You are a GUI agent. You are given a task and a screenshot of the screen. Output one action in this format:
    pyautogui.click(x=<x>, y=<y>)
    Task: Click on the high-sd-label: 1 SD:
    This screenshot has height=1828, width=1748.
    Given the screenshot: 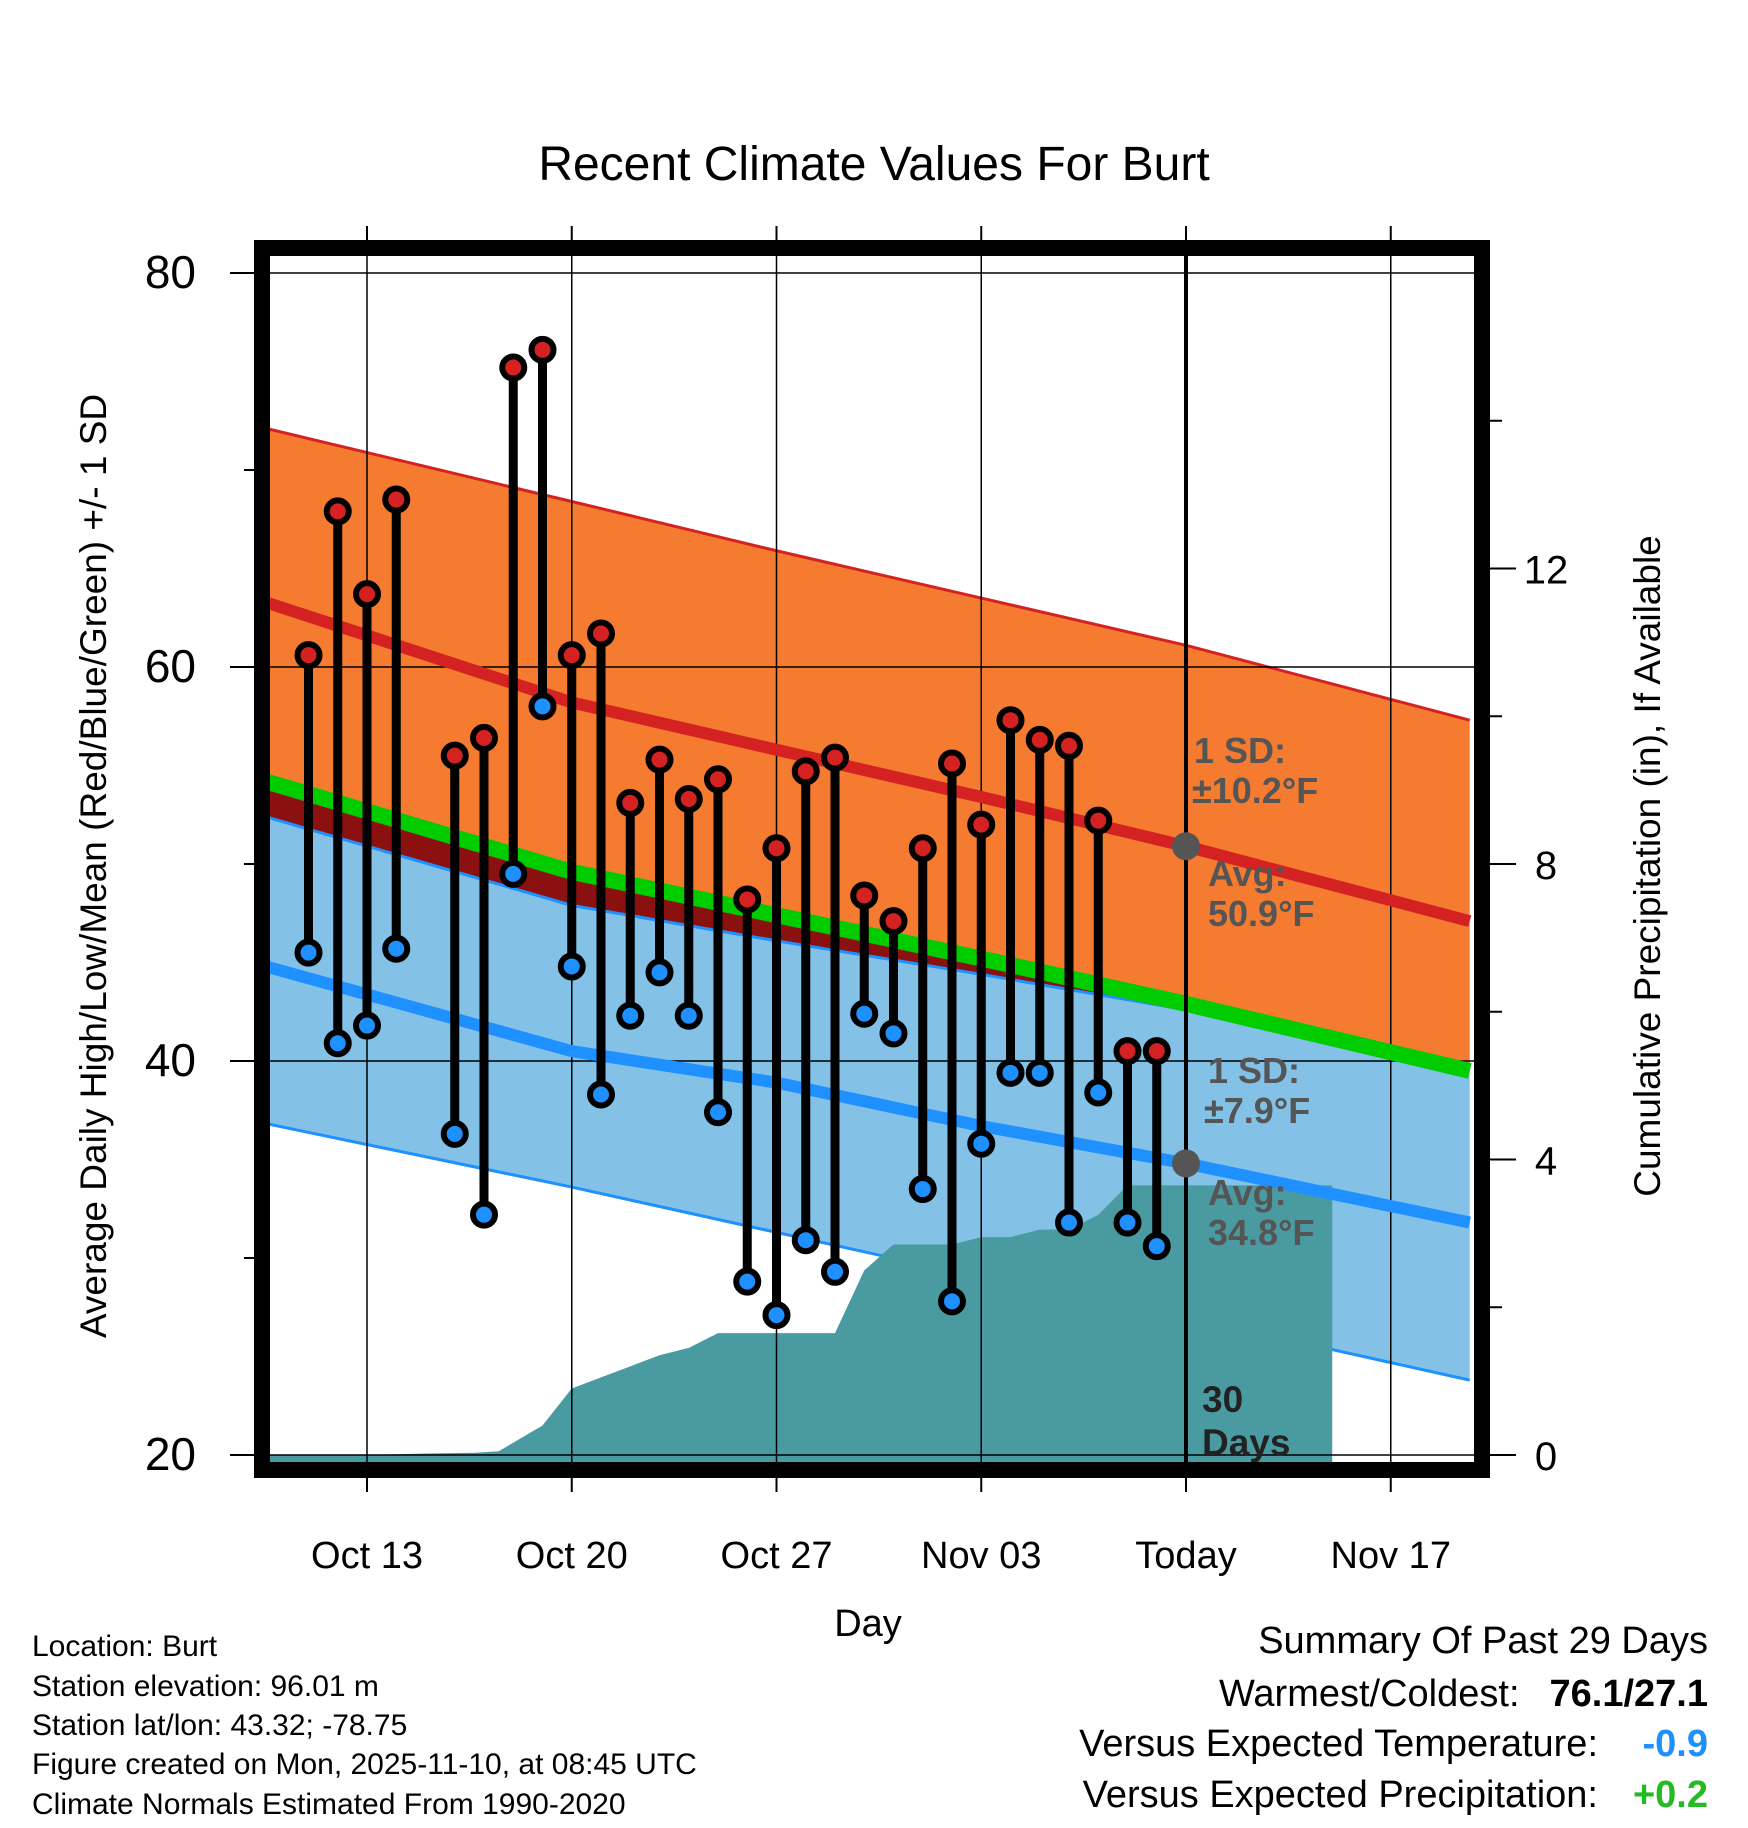 What is the action you would take?
    pyautogui.click(x=1240, y=750)
    